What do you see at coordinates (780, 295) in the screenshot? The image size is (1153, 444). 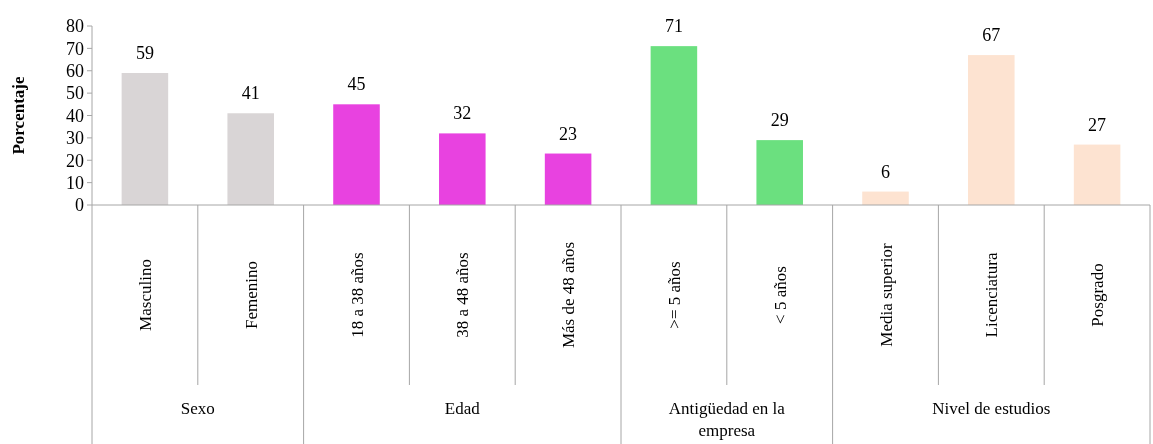 I see `x-tick-label: < 5 años` at bounding box center [780, 295].